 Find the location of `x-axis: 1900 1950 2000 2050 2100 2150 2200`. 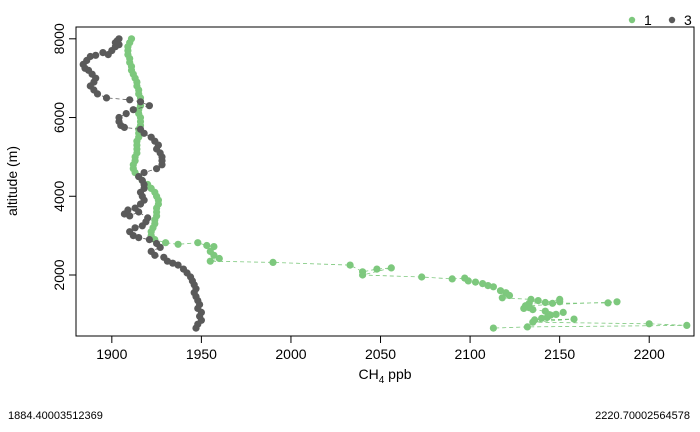

x-axis: 1900 1950 2000 2050 2100 2150 2200 is located at coordinates (380, 349).